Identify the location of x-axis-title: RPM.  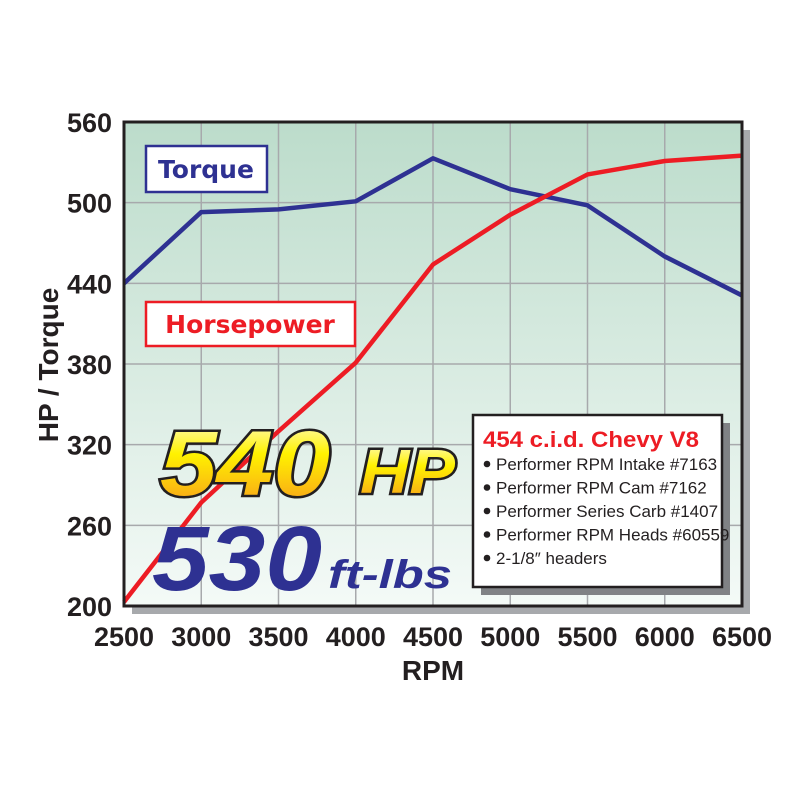
(433, 670).